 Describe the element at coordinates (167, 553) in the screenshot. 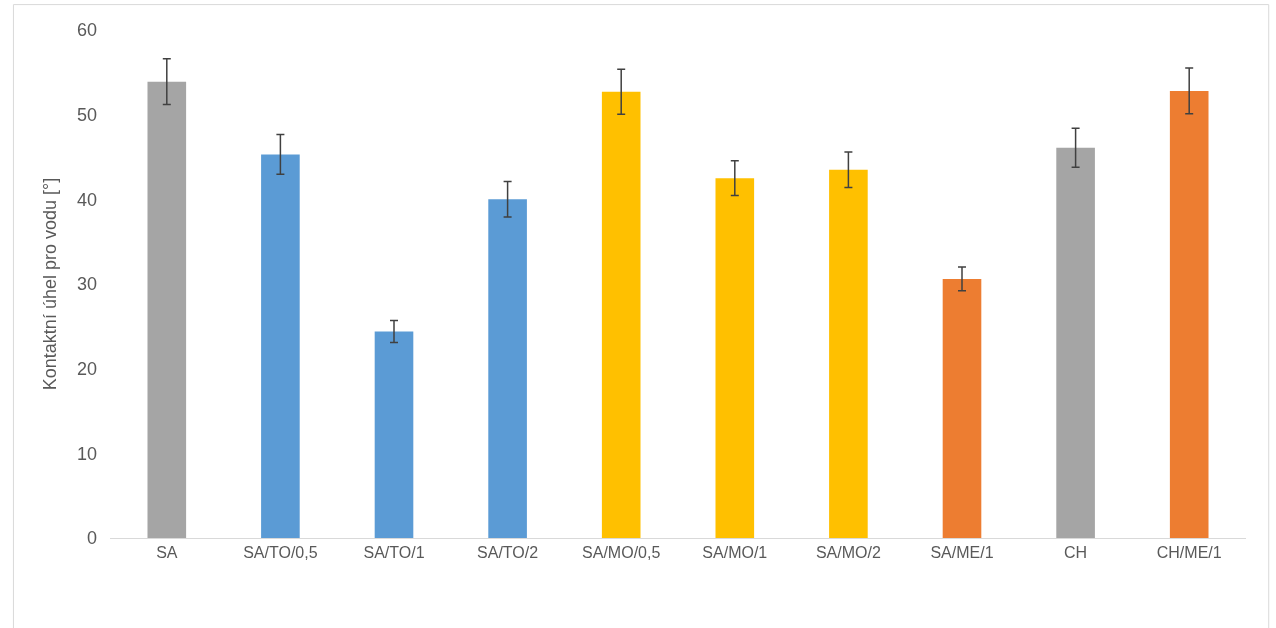

I see `x-tick-label: SA` at that location.